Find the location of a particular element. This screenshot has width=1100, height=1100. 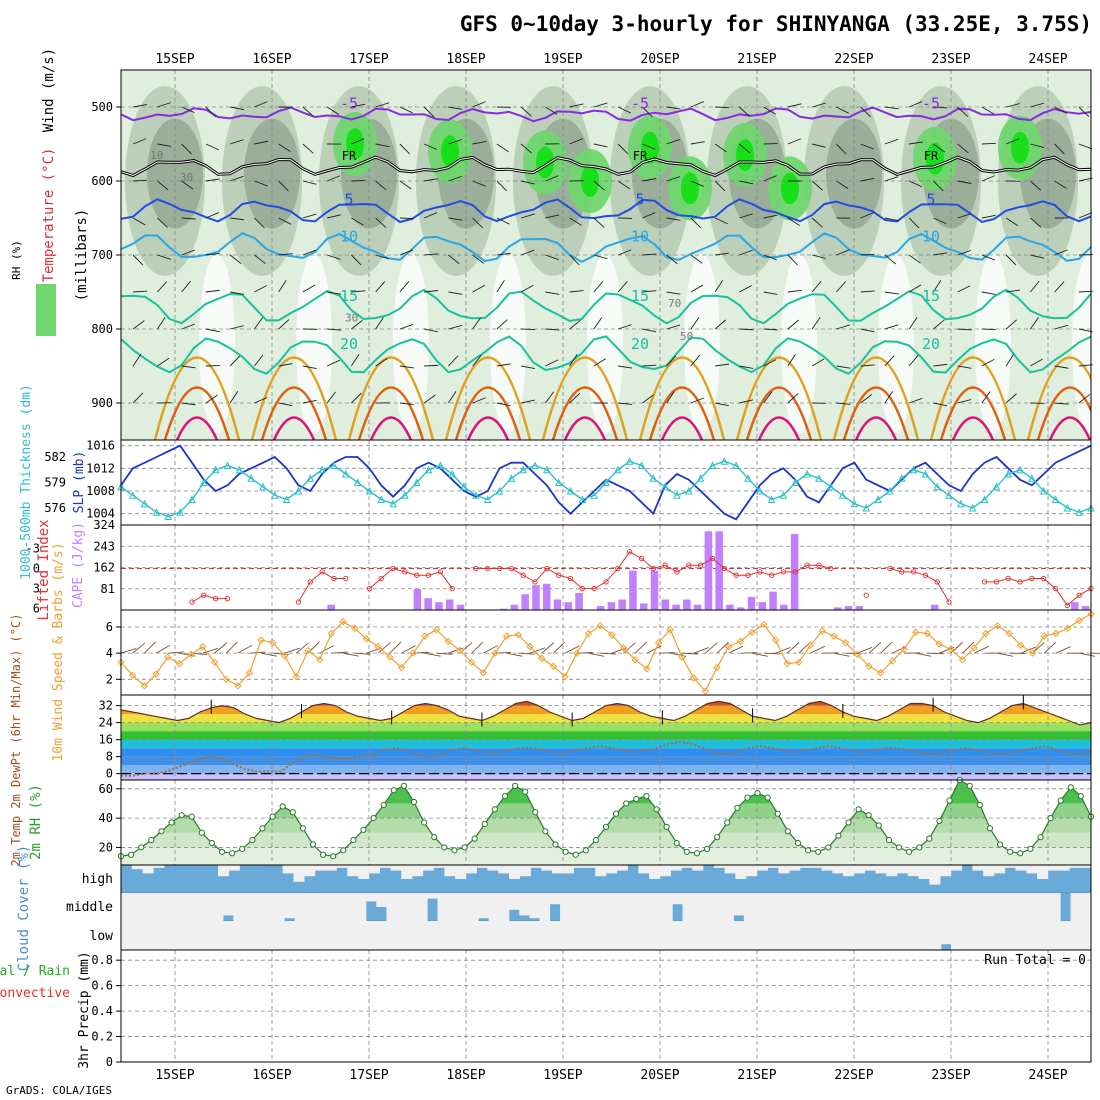

cape-tick-324: 324 is located at coordinates (104, 525).